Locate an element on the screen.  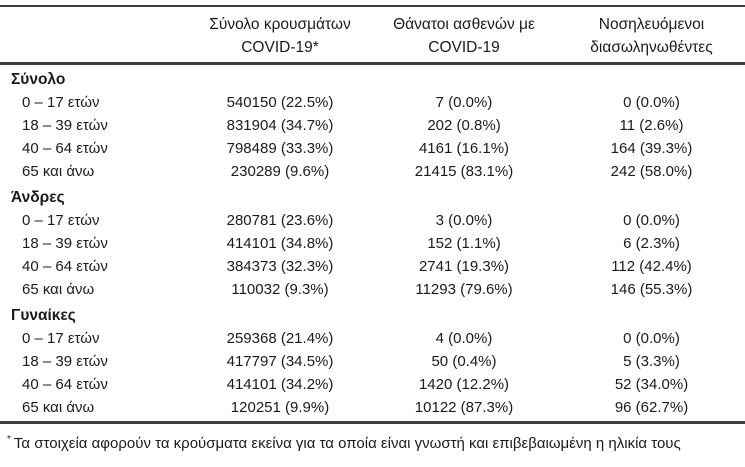
intubated-value: 52 (34.0%) is located at coordinates (651, 384).